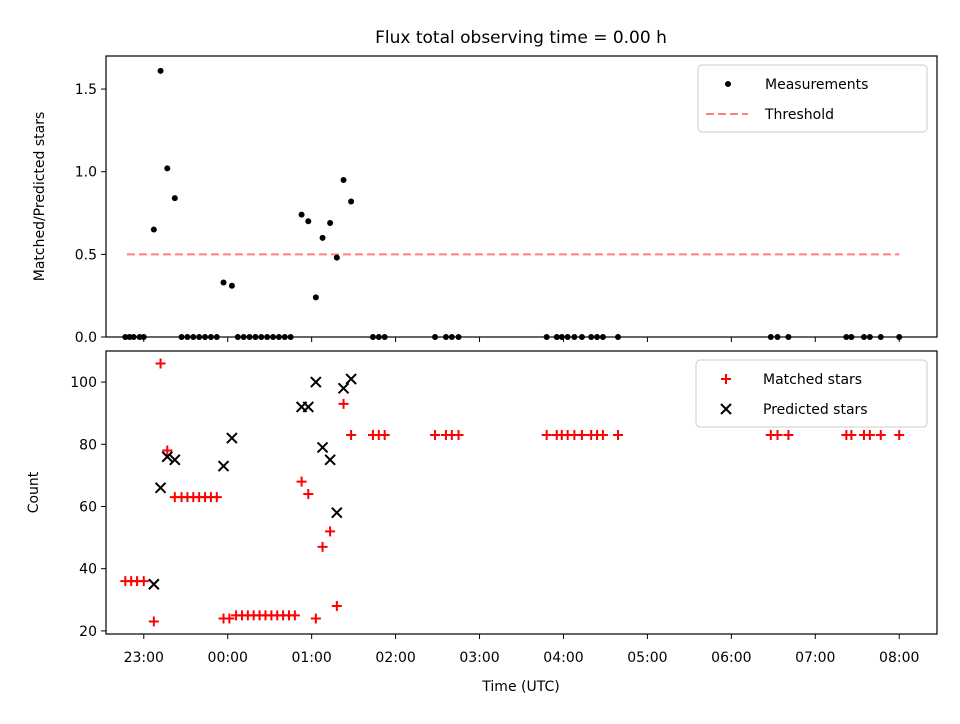  I want to click on x-tick-label: 05:00, so click(647, 658).